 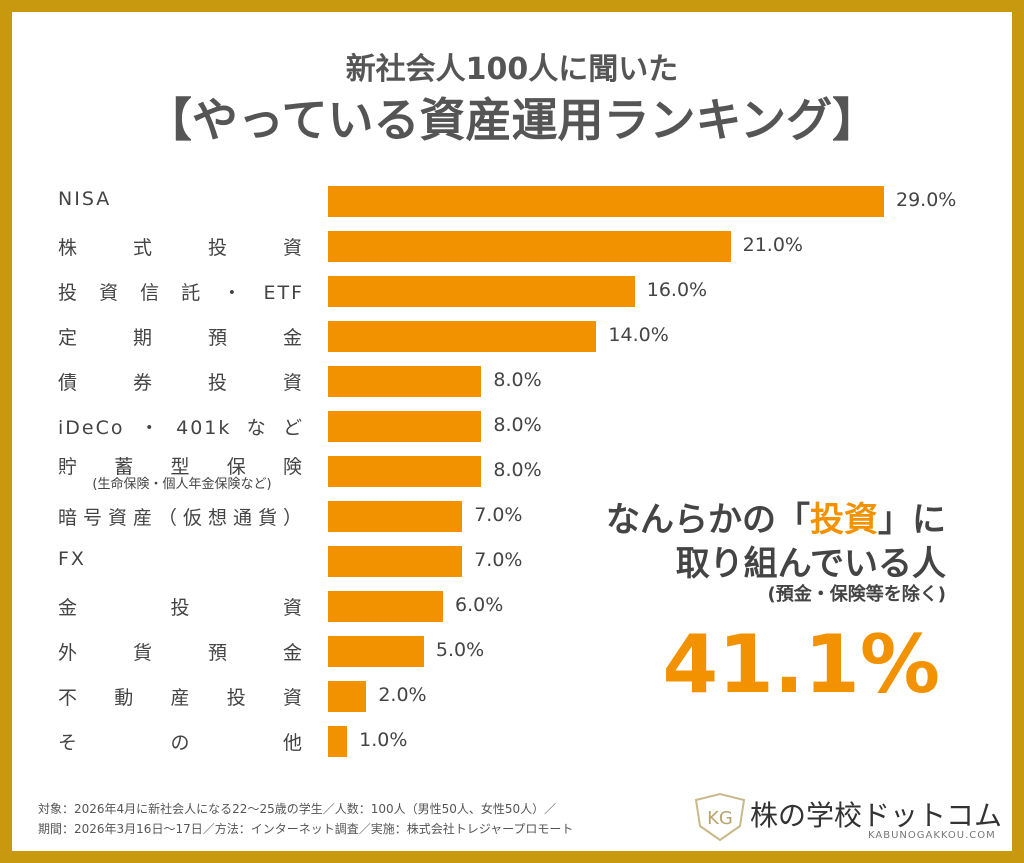 I want to click on category-label: その他, so click(x=181, y=743).